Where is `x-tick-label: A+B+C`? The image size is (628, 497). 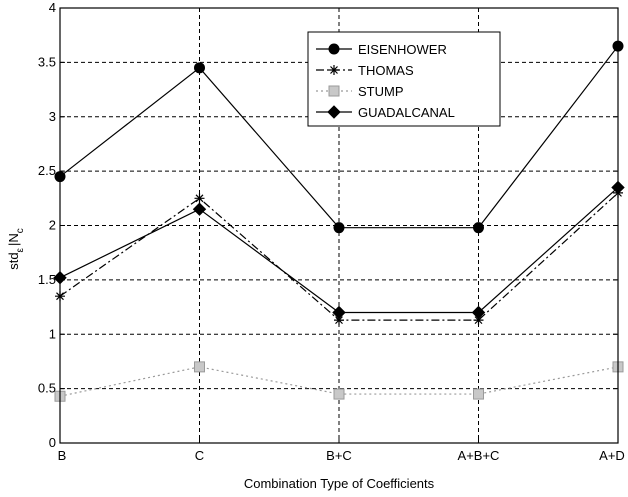 x-tick-label: A+B+C is located at coordinates (479, 455).